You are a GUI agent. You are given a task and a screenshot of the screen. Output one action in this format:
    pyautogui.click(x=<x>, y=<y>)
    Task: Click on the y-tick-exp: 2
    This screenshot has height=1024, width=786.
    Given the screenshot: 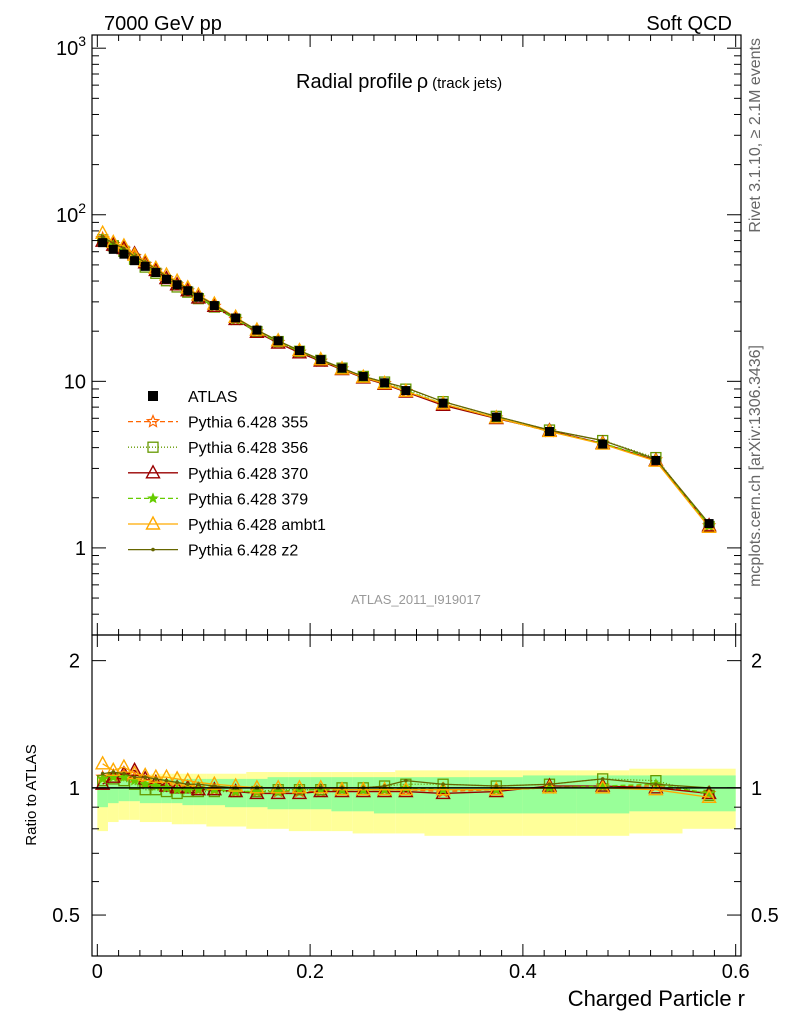 What is the action you would take?
    pyautogui.click(x=82, y=208)
    